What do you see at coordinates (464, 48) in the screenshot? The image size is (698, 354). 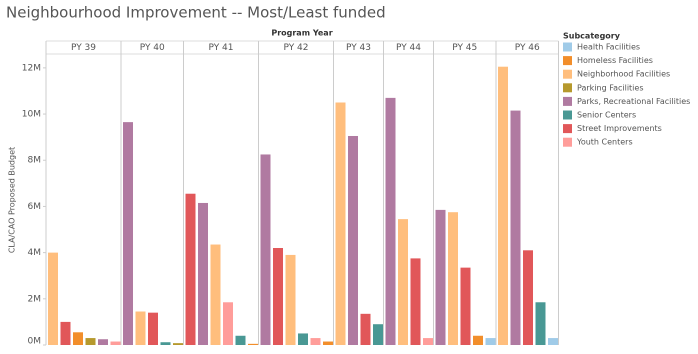 I see `panel-label: PY 45` at bounding box center [464, 48].